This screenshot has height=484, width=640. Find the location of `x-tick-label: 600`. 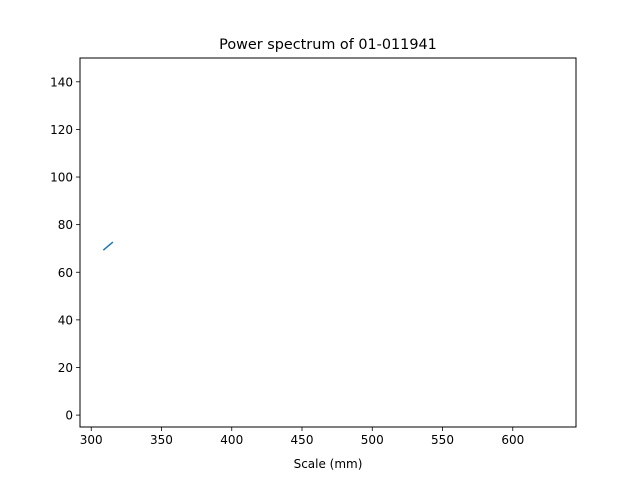

x-tick-label: 600 is located at coordinates (512, 440).